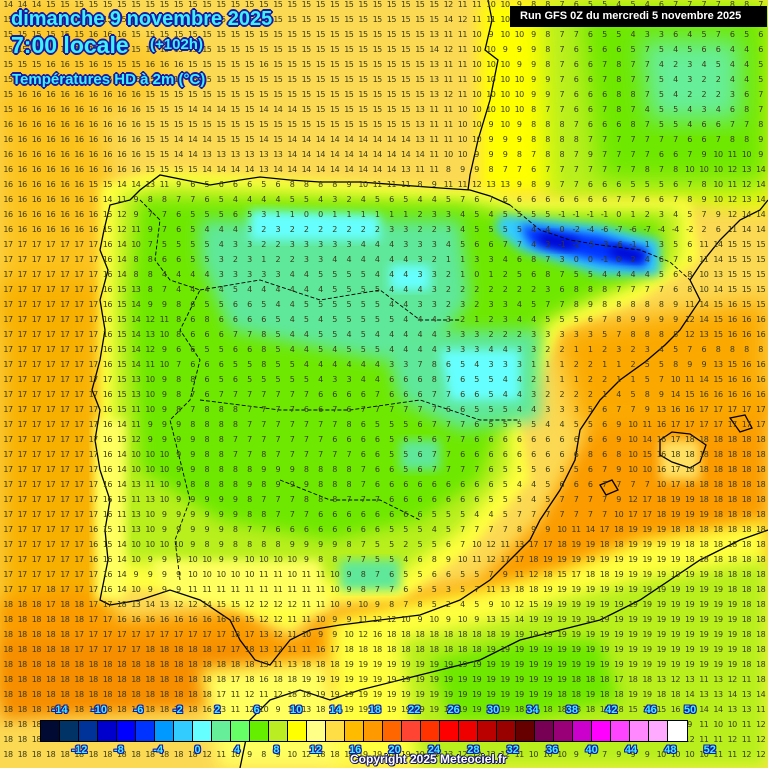  Describe the element at coordinates (99, 710) in the screenshot. I see `legend-label-top: -10` at that location.